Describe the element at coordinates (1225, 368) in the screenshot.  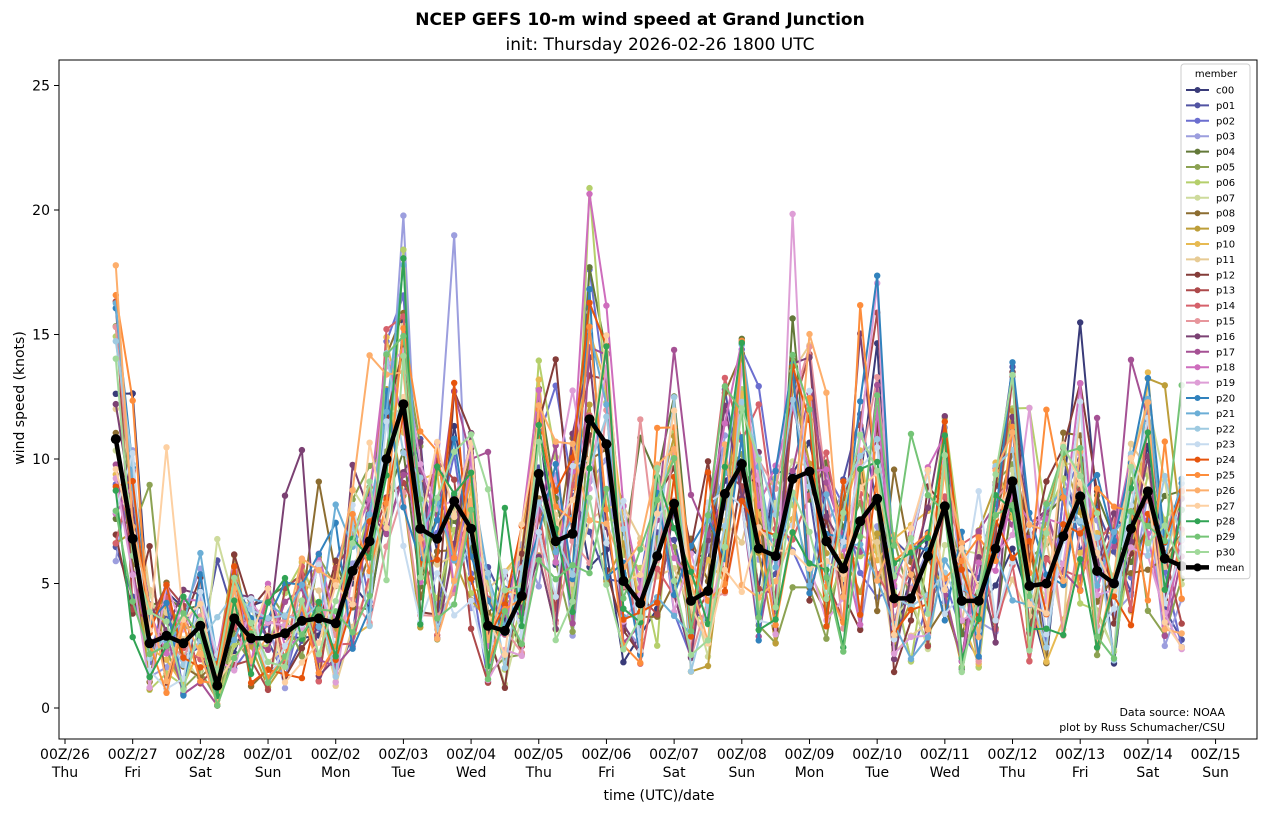
I see `legend-label: p18` at that location.